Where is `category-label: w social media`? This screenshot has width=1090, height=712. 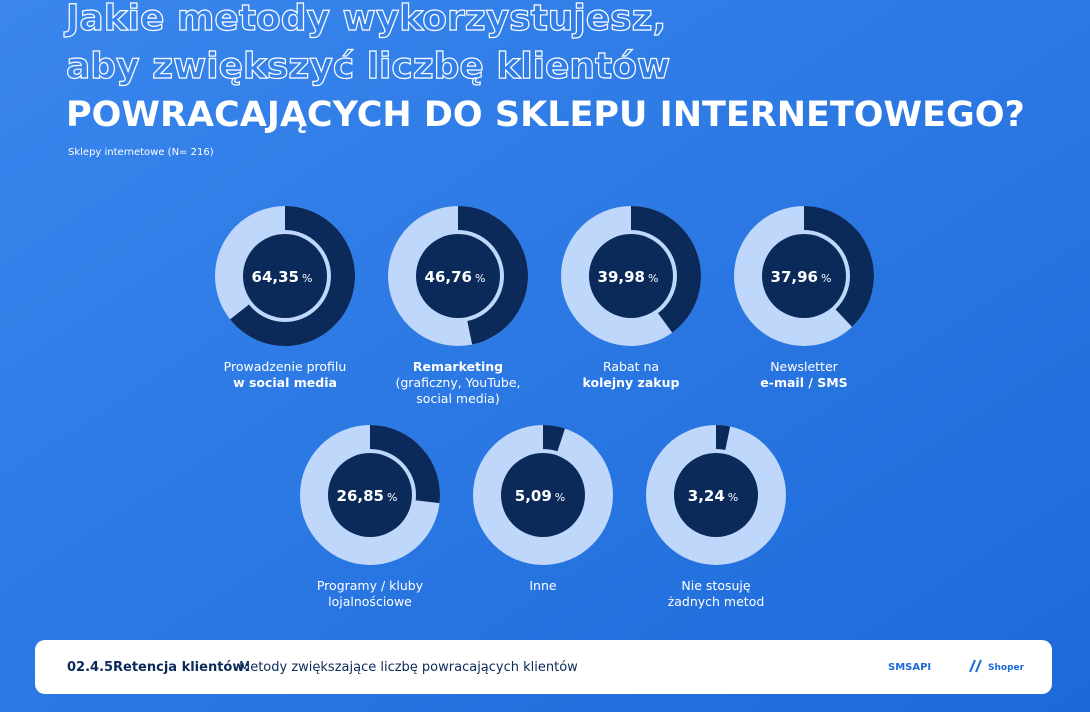 category-label: w social media is located at coordinates (285, 382).